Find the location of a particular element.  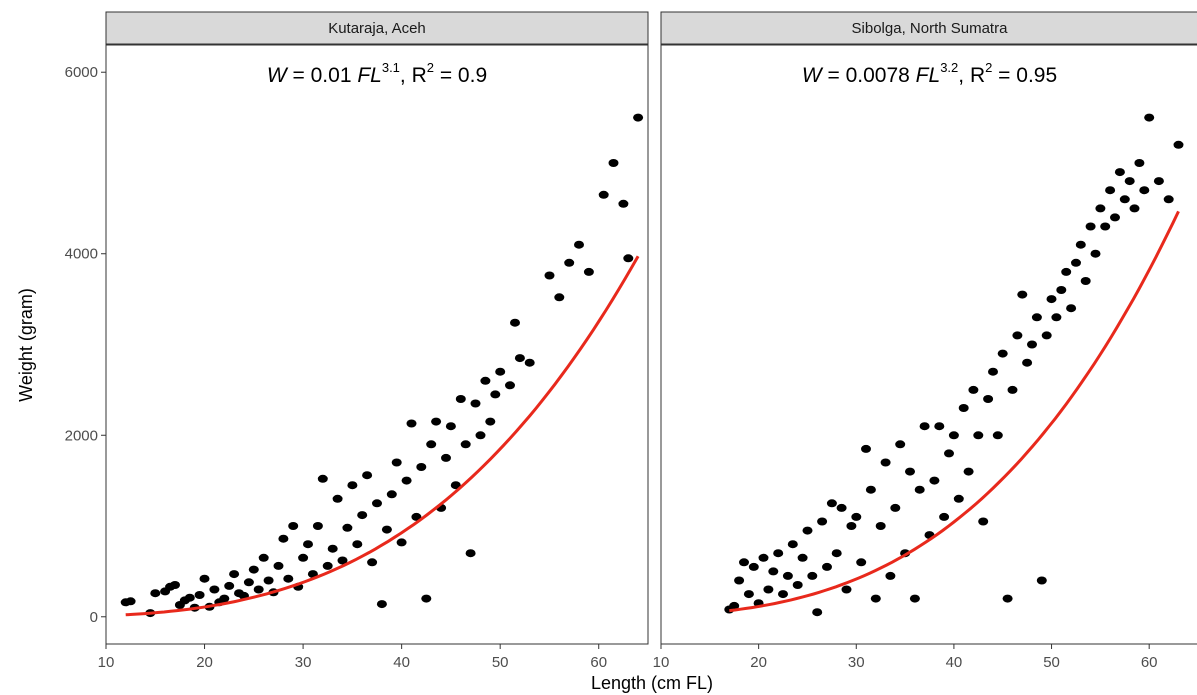

x-tick-label: 60 is located at coordinates (1149, 662).